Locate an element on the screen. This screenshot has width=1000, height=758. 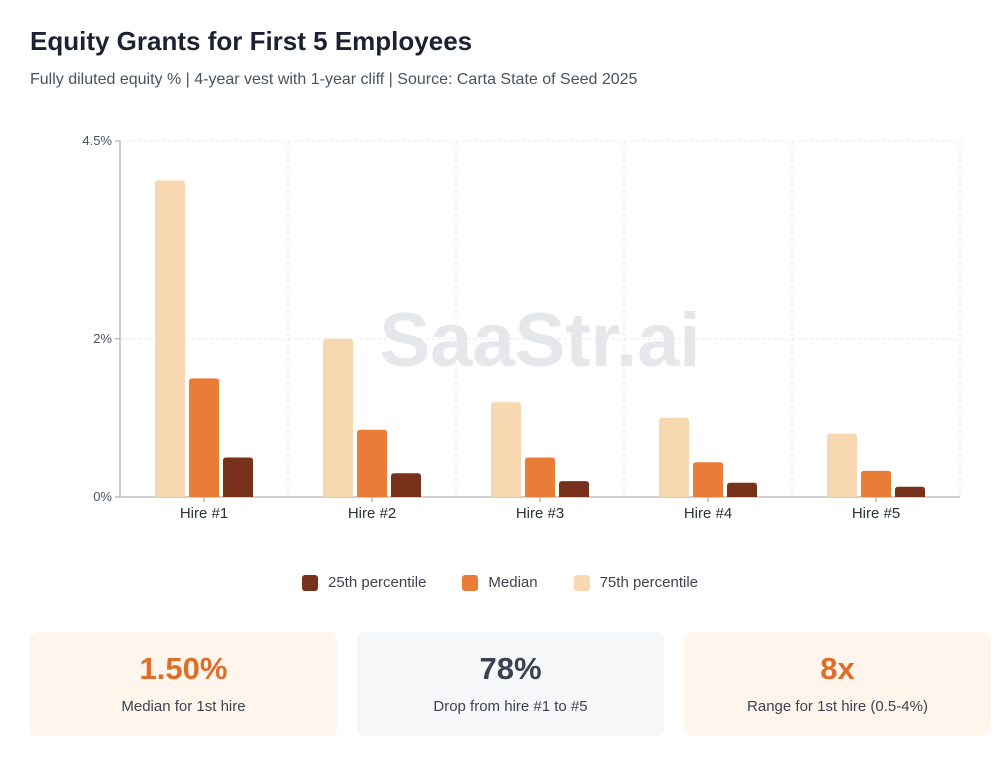
chart-legend: 25th percentile Median 75th percentile is located at coordinates (500, 582).